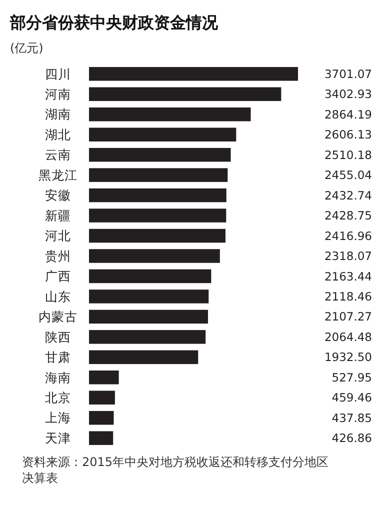 The image size is (389, 507). I want to click on data-label: 2864.19, so click(348, 114).